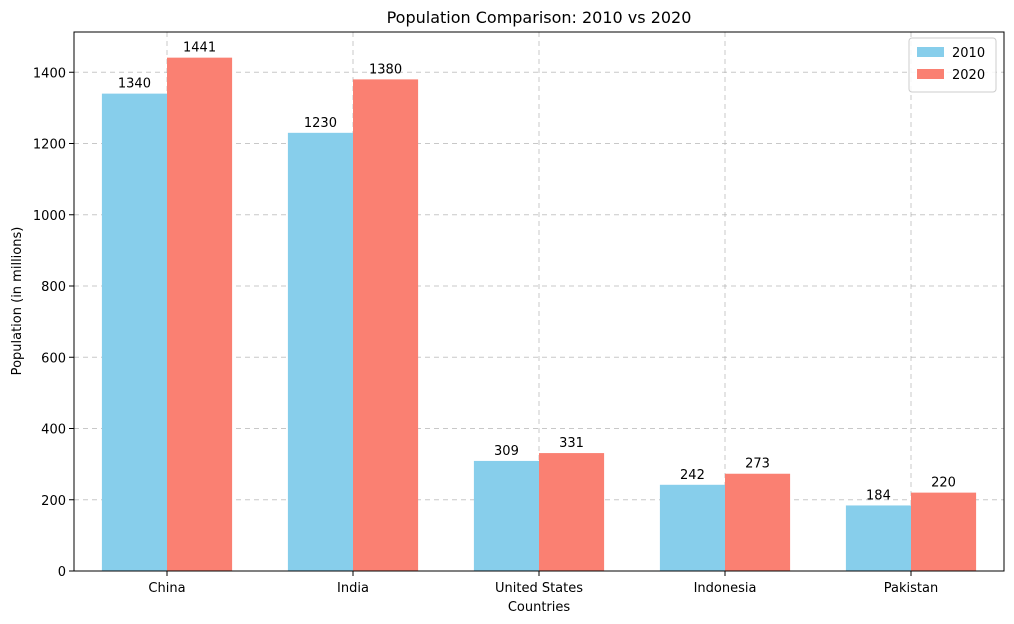  What do you see at coordinates (539, 17) in the screenshot?
I see `chart-title: Population Comparison: 2010 vs 2020` at bounding box center [539, 17].